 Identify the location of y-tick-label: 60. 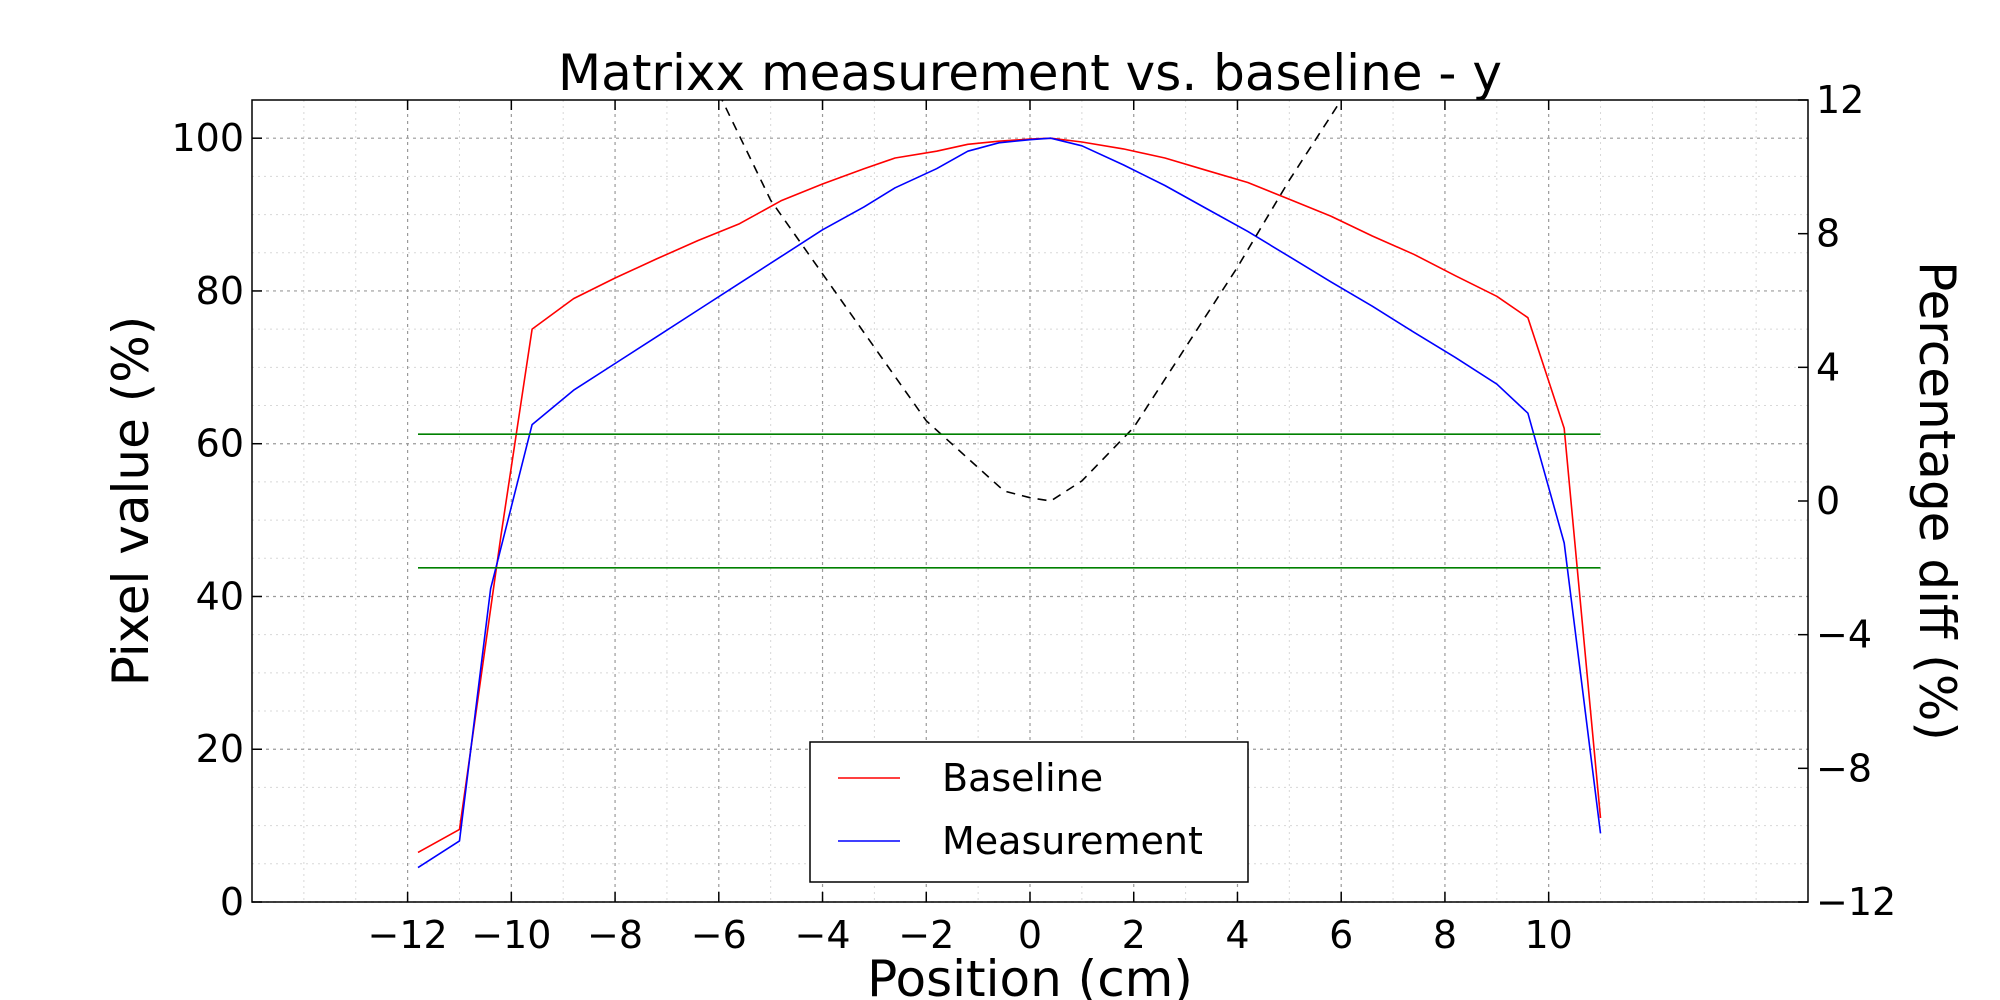
(220, 444).